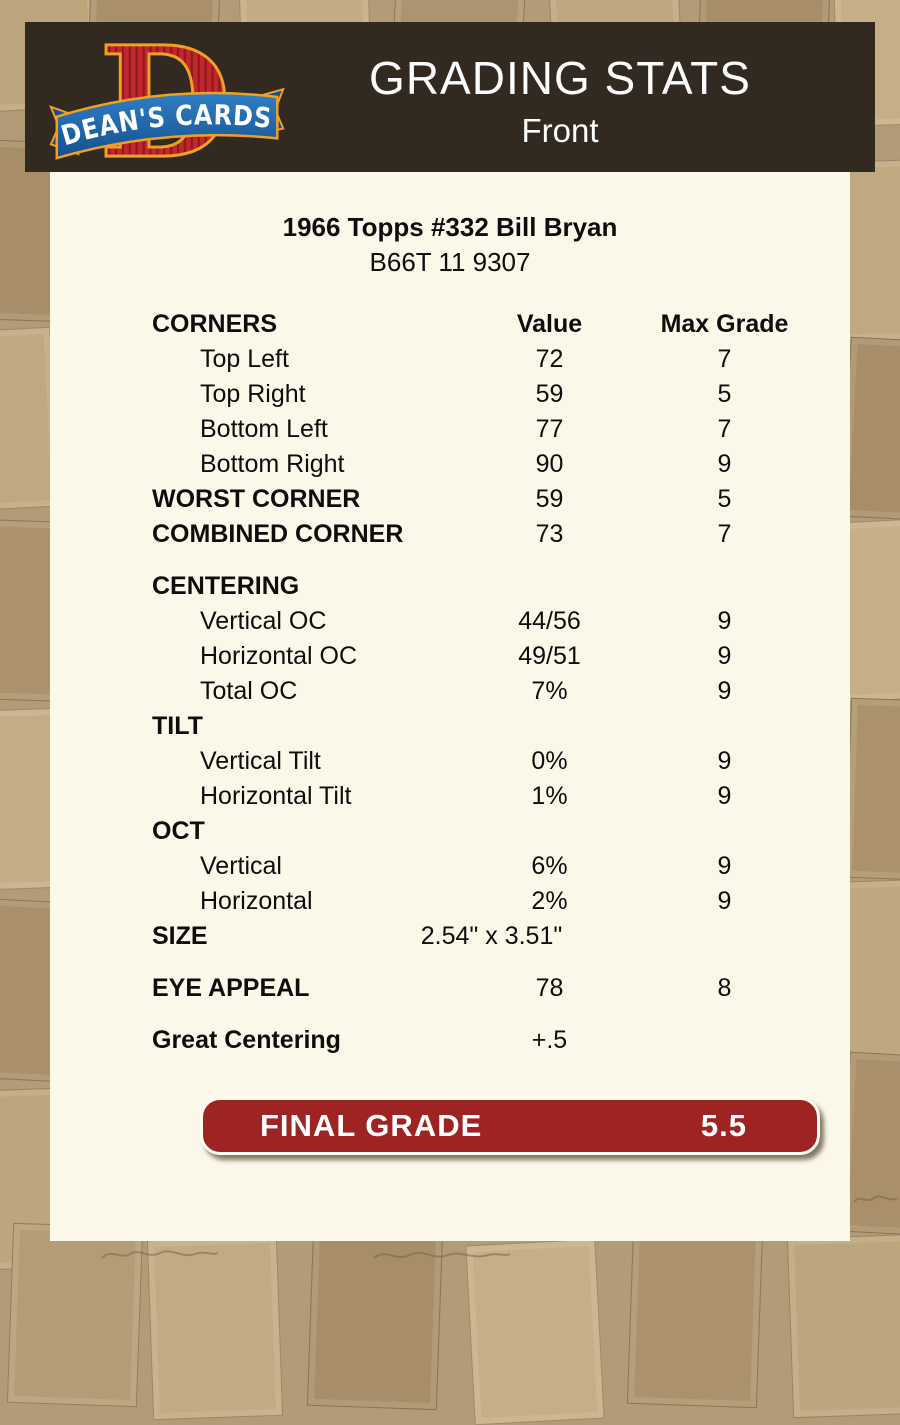 This screenshot has height=1425, width=900. What do you see at coordinates (272, 464) in the screenshot?
I see `row-label: Bottom Right` at bounding box center [272, 464].